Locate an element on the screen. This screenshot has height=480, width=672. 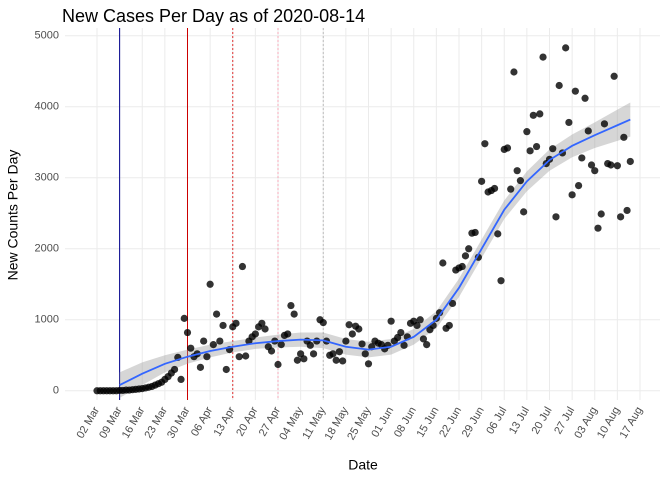
x-tick-label: 06 Jul is located at coordinates (496, 420).